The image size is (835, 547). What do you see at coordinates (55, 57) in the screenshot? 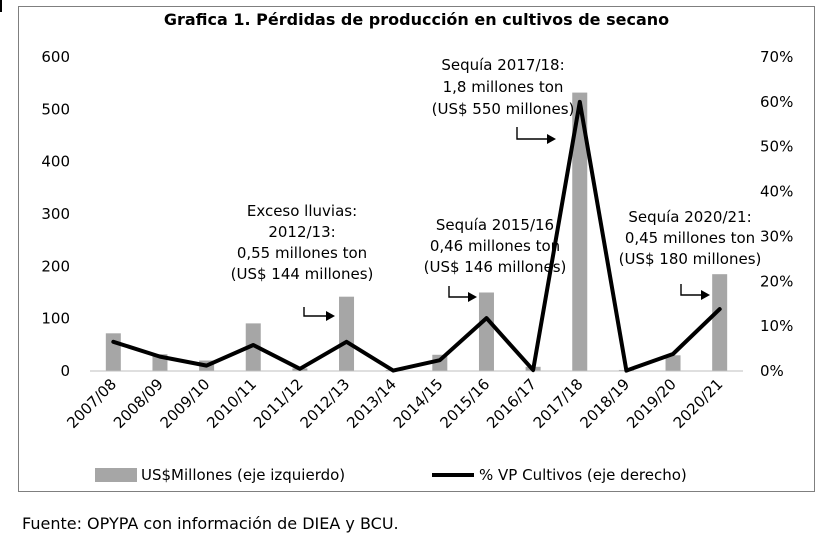
I see `left-axis-tick-label: 600` at bounding box center [55, 57].